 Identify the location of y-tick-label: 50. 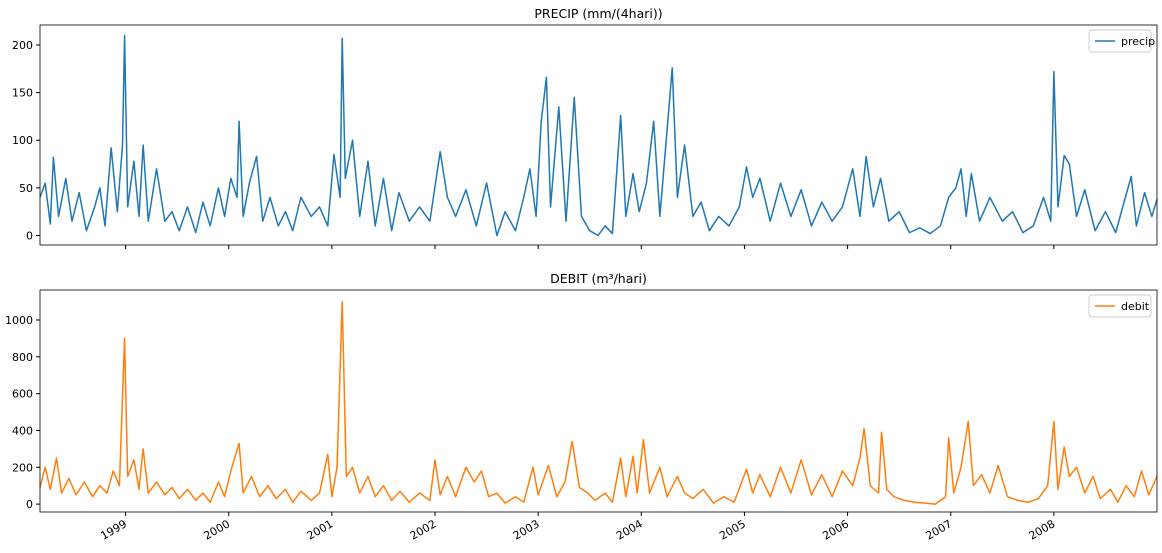
(26, 188).